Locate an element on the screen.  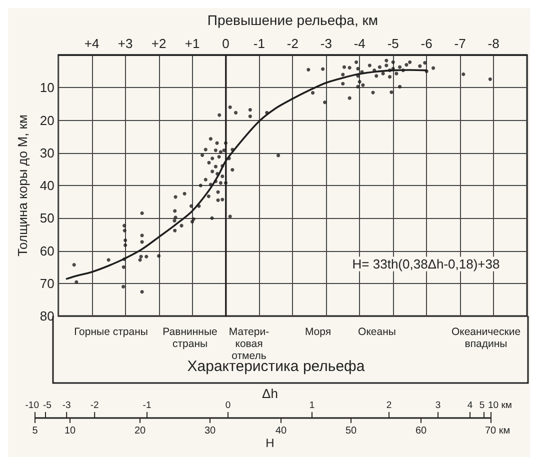
x-tick-label: +1 is located at coordinates (192, 43).